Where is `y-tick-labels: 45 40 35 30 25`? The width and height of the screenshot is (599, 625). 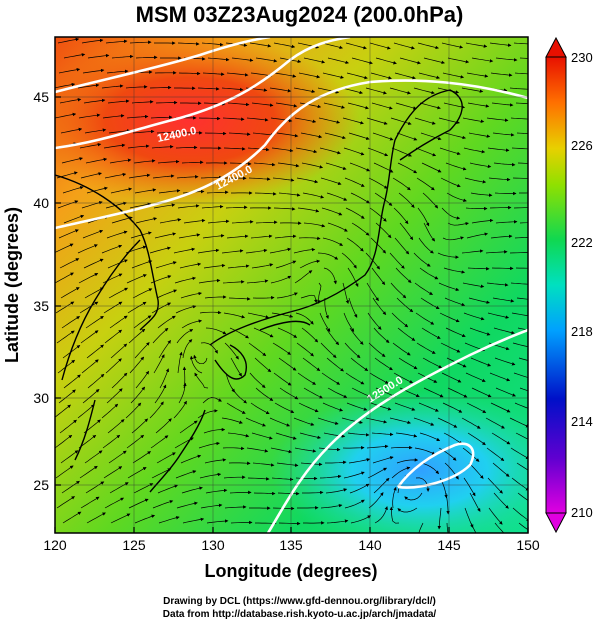 y-tick-labels: 45 40 35 30 25 is located at coordinates (41, 291).